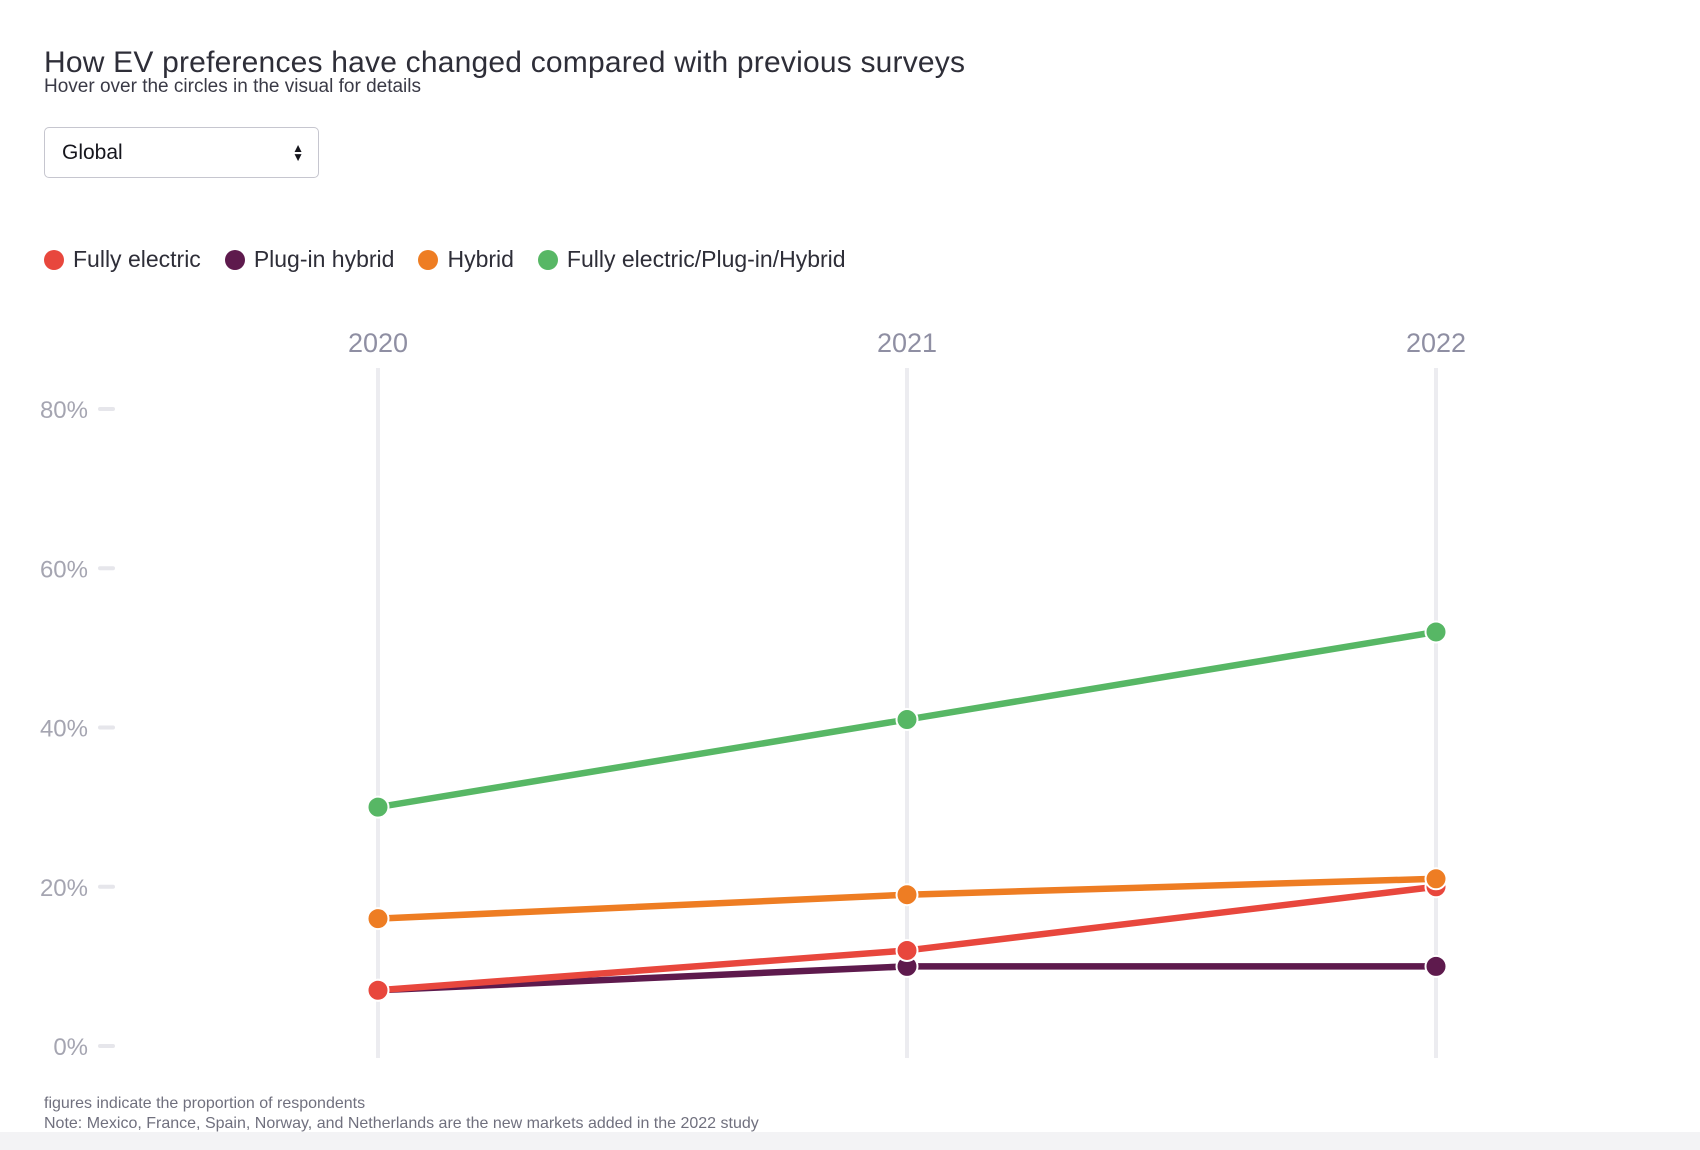 This screenshot has height=1150, width=1700. I want to click on point-hybrid-2021: Hybrid 2021: 19%, so click(907, 895).